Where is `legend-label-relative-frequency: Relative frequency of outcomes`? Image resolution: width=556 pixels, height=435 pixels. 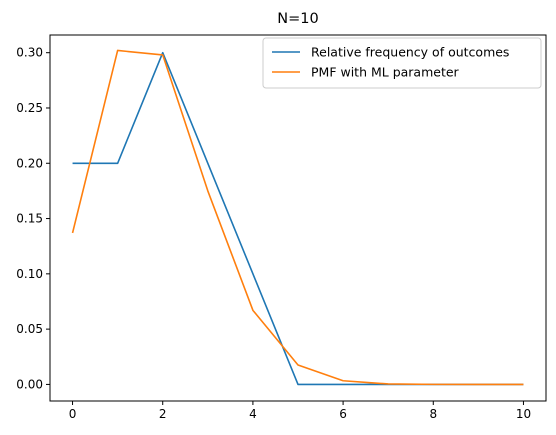 legend-label-relative-frequency: Relative frequency of outcomes is located at coordinates (410, 52).